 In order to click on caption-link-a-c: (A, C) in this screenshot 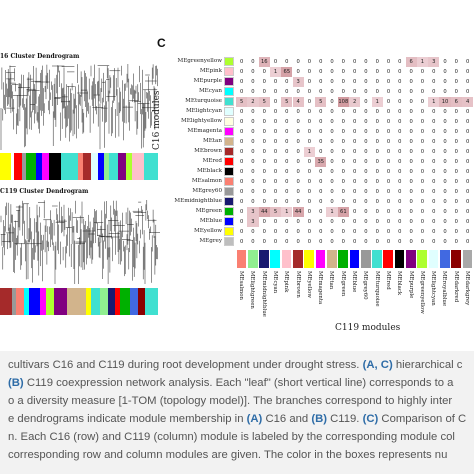, I will do `click(377, 365)`.